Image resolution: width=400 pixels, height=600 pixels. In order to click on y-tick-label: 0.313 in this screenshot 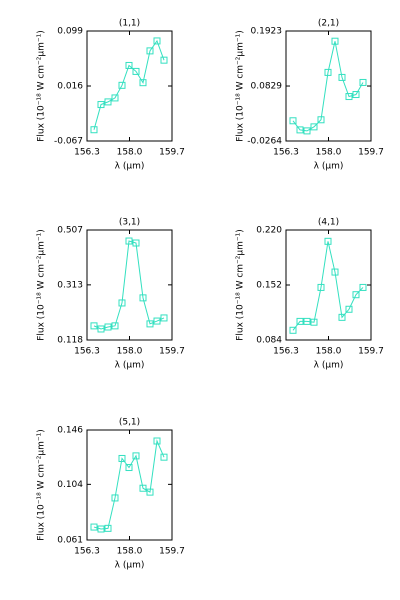, I will do `click(70, 285)`.